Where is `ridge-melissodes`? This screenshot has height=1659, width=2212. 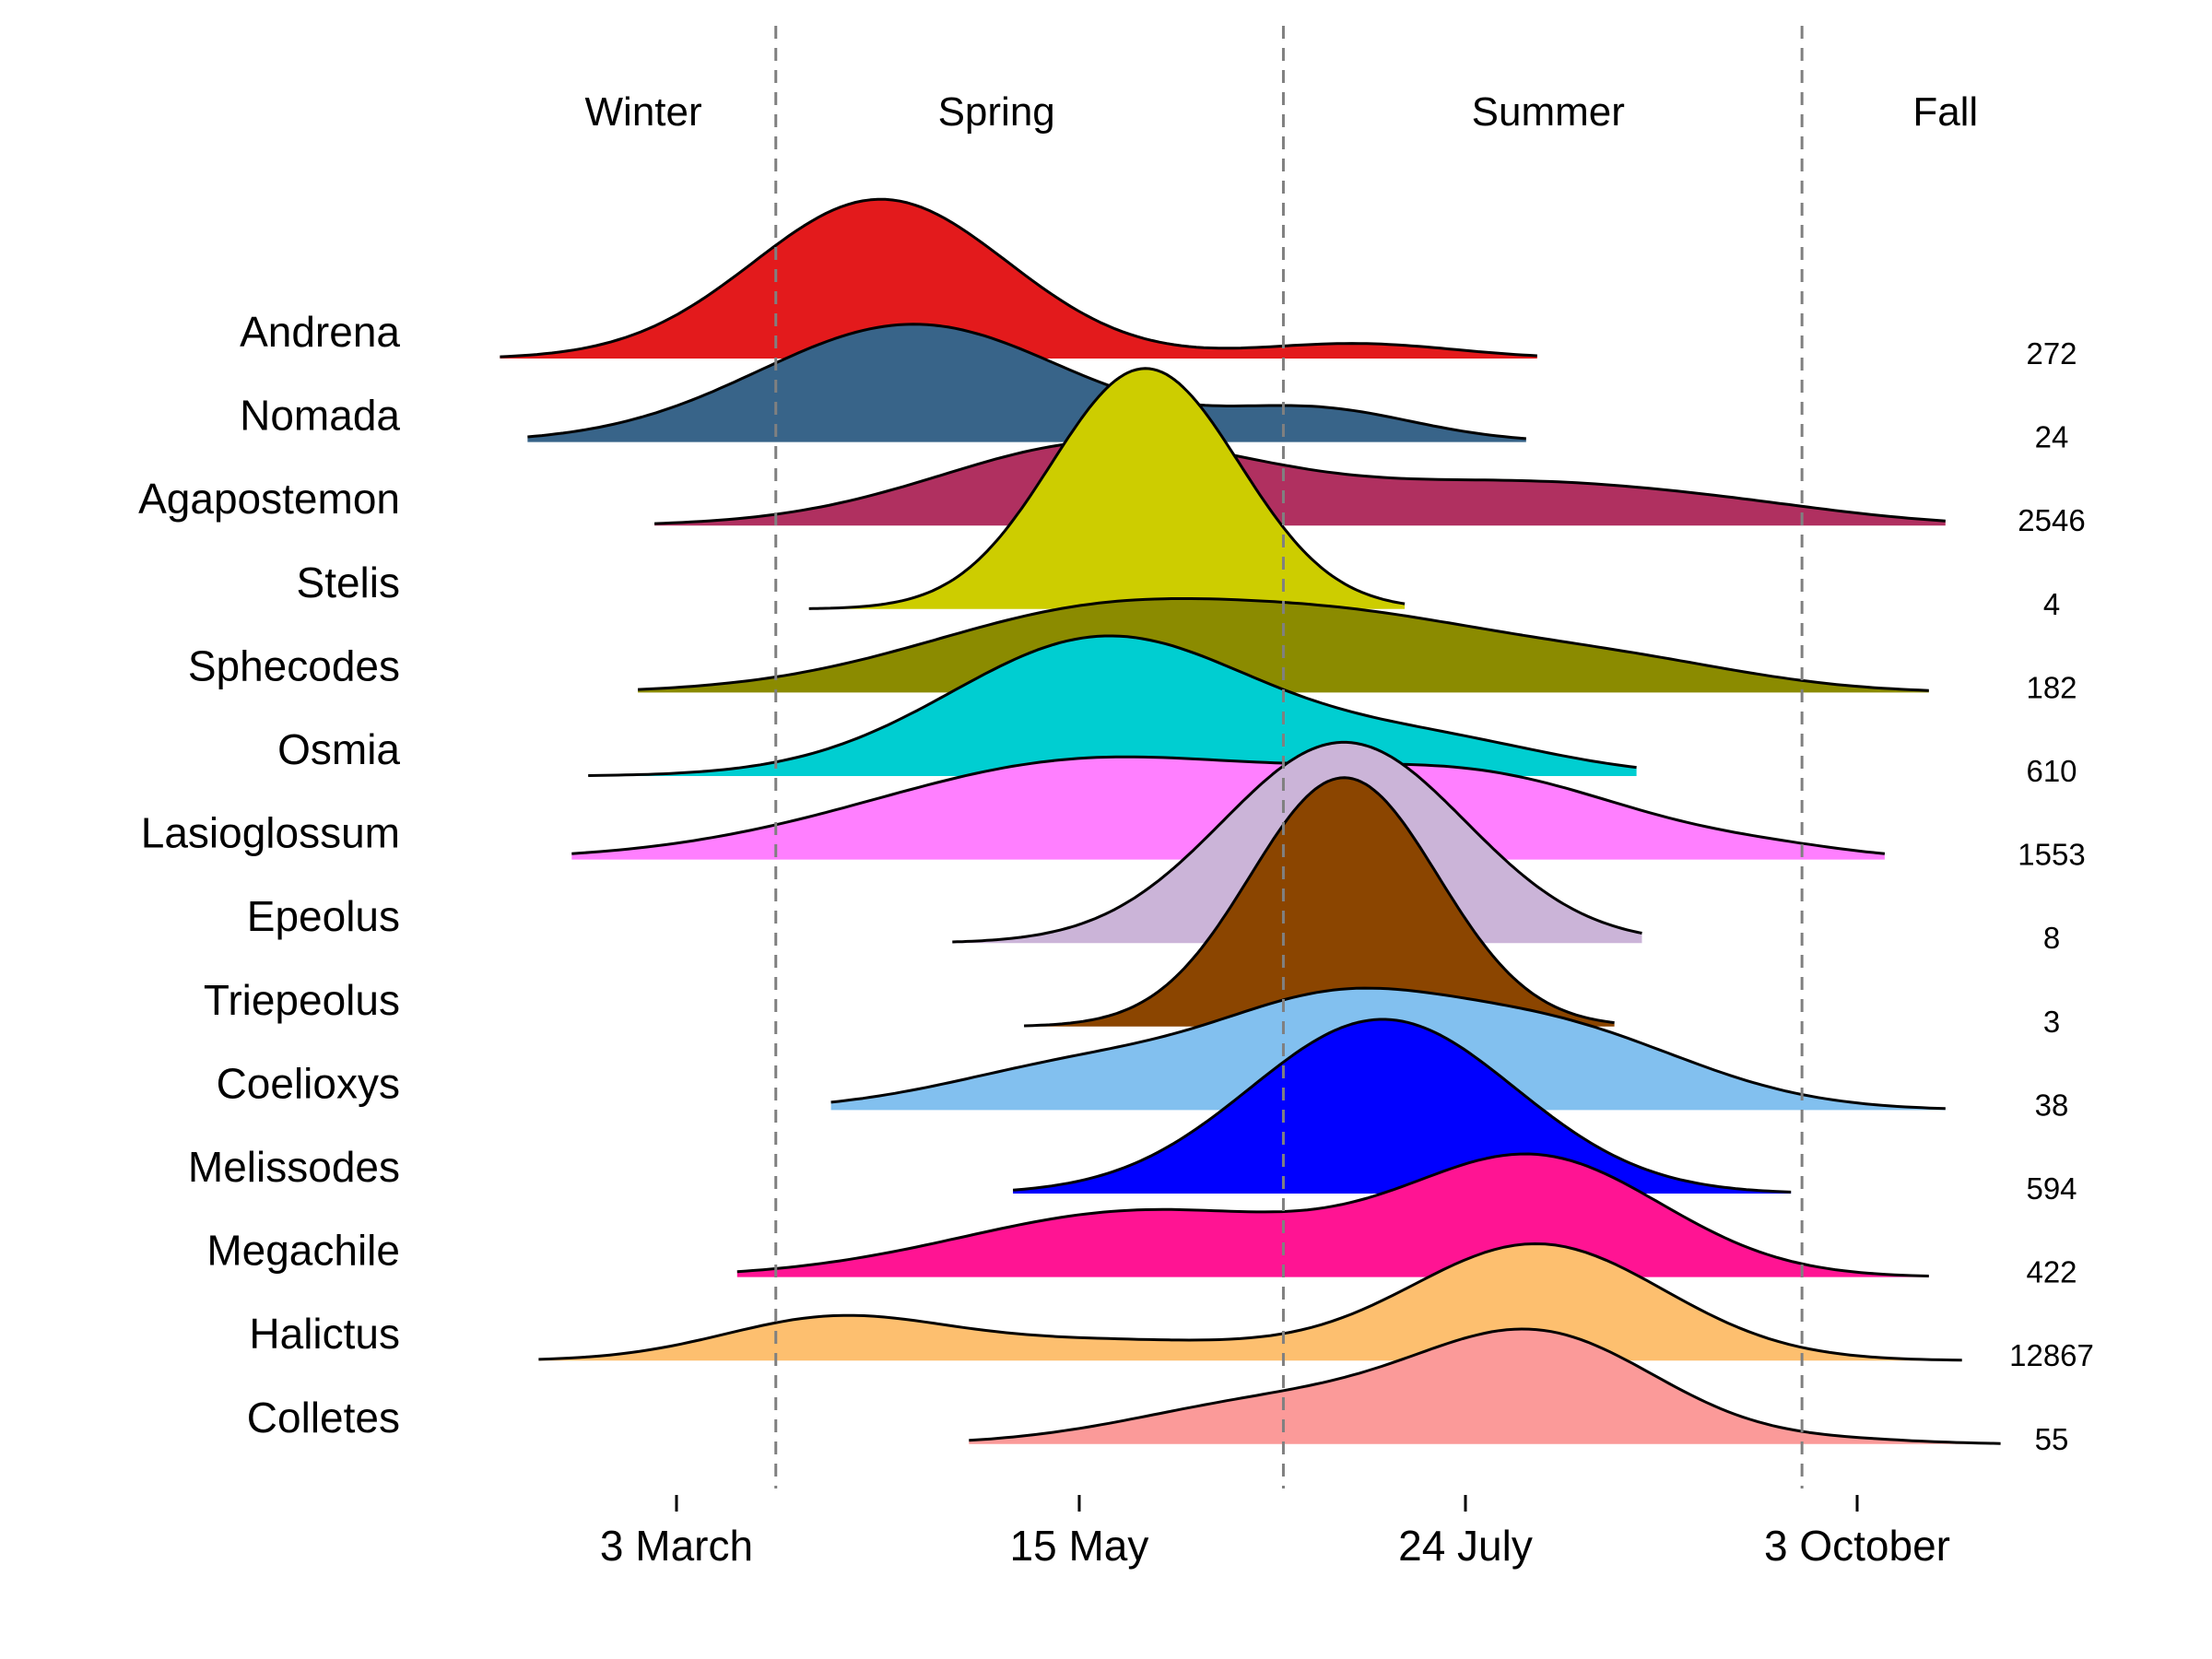 ridge-melissodes is located at coordinates (1402, 1106).